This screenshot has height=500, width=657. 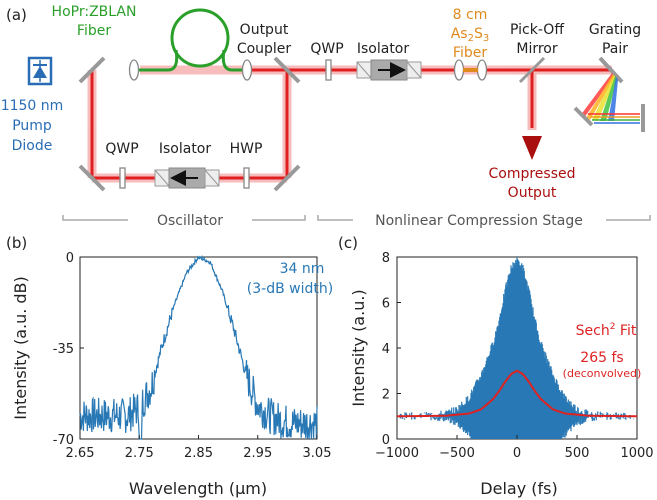 I want to click on chart-c-ylabel: Intensity (a.u.), so click(x=358, y=347).